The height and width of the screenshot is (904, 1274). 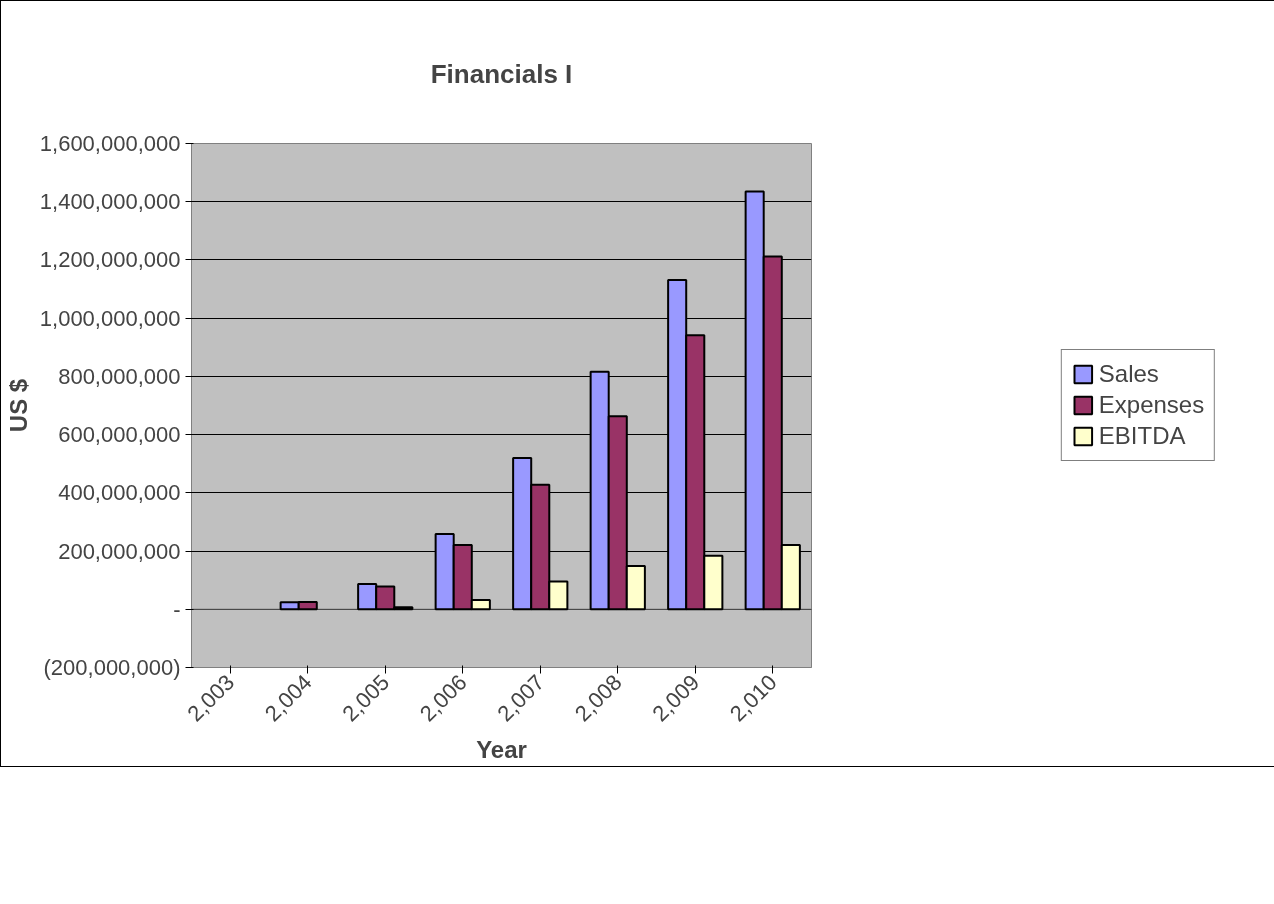 I want to click on y-tick-label: 400,000,000, so click(x=119, y=493).